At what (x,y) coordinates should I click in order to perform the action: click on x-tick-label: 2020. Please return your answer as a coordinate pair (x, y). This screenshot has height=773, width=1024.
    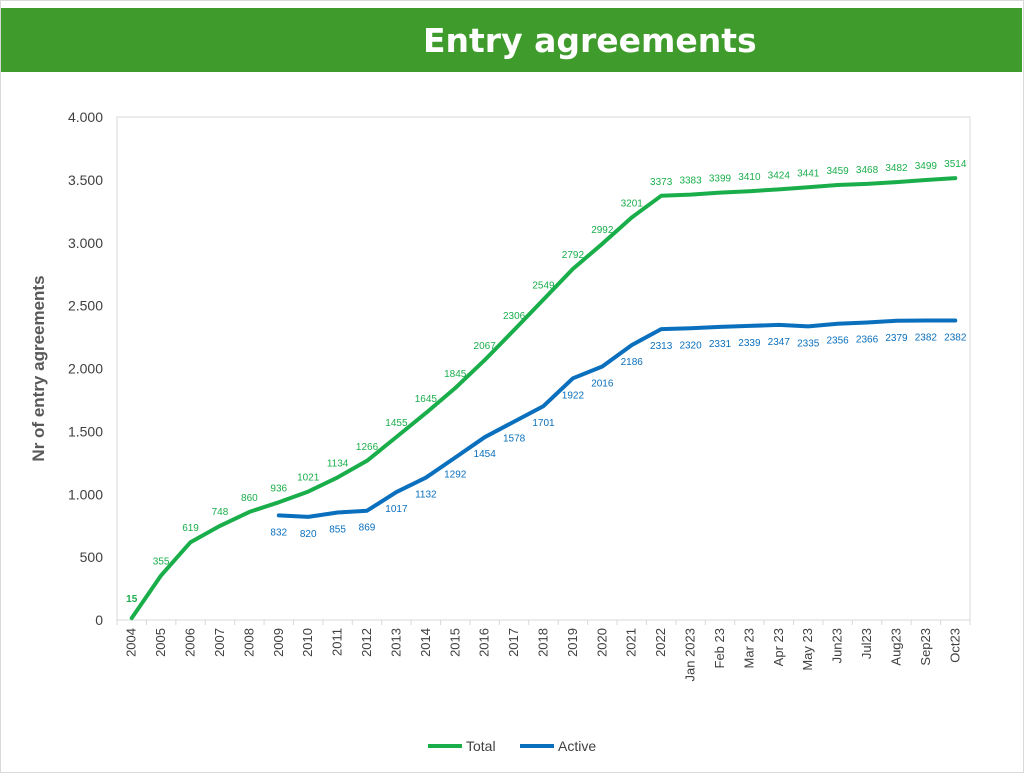
    Looking at the image, I should click on (601, 642).